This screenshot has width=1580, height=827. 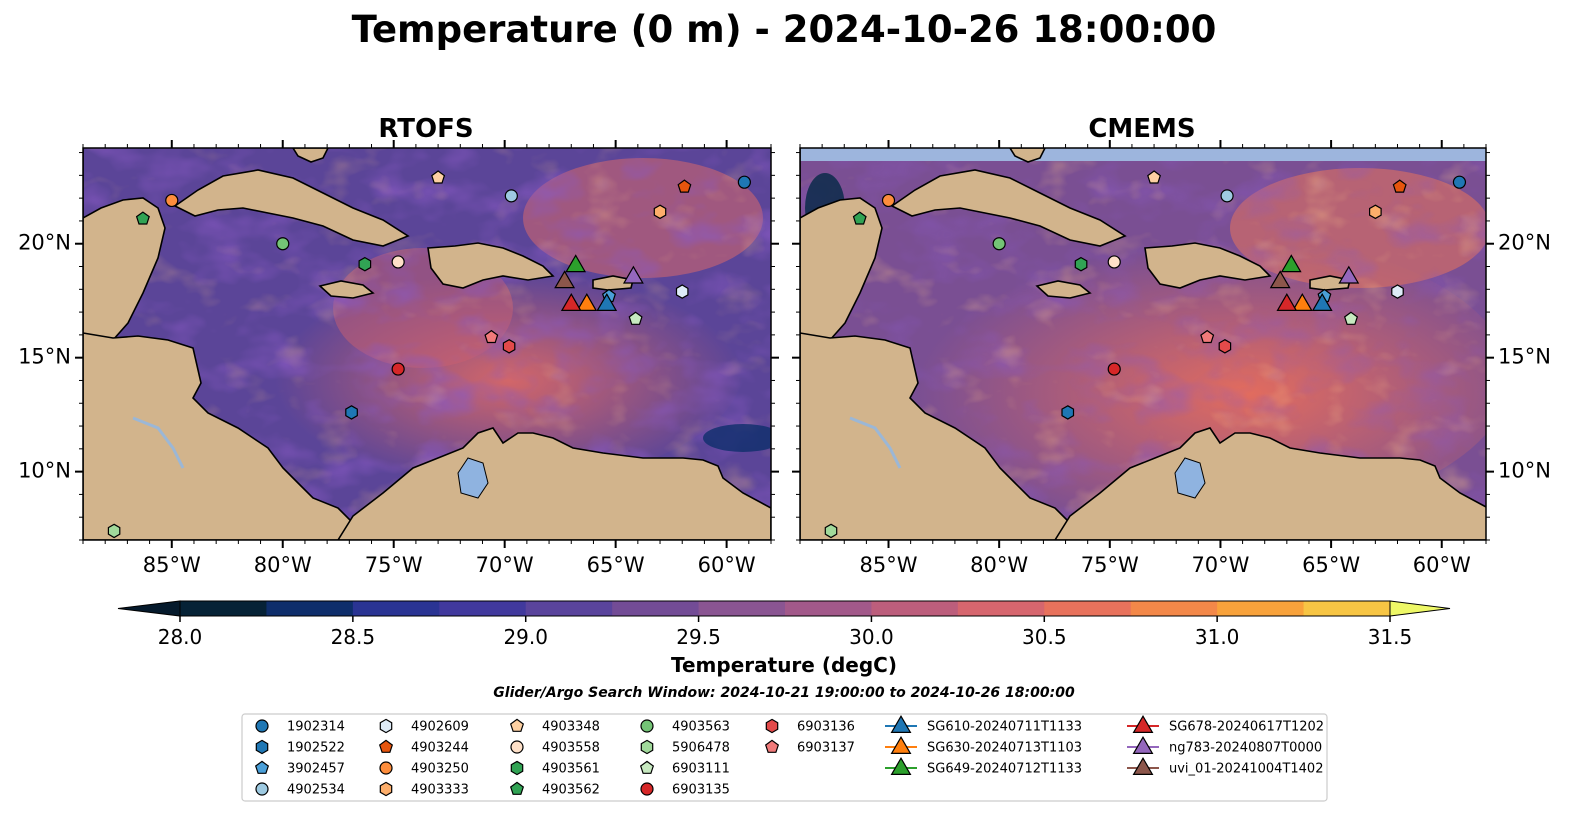 I want to click on legend-item-4903333: 4903333, so click(x=424, y=789).